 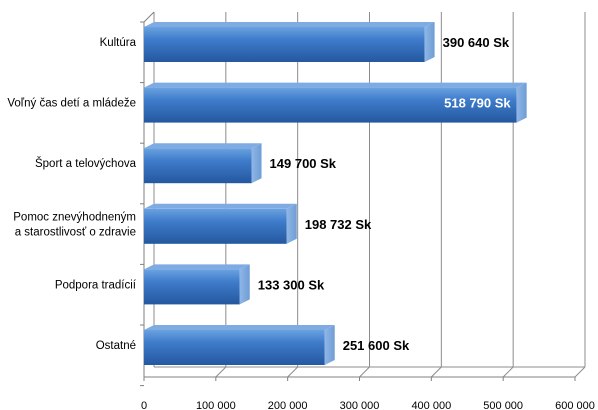 What do you see at coordinates (477, 103) in the screenshot?
I see `data-label: 518 790 Sk` at bounding box center [477, 103].